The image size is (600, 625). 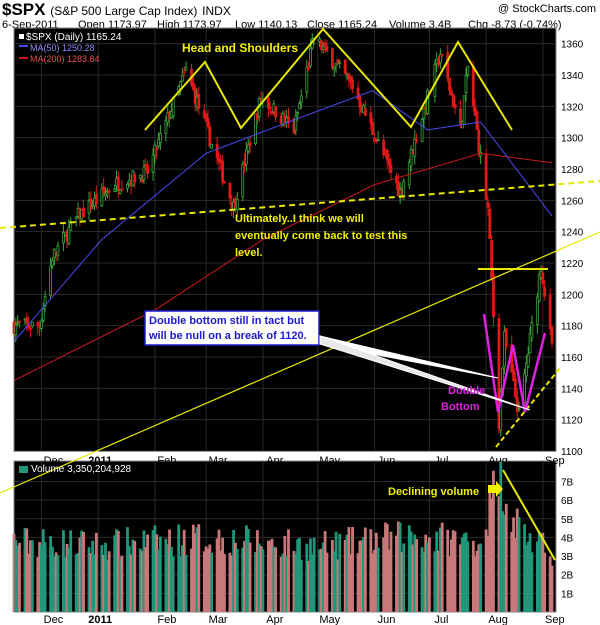 I want to click on legend-price-swatch, so click(x=21, y=36).